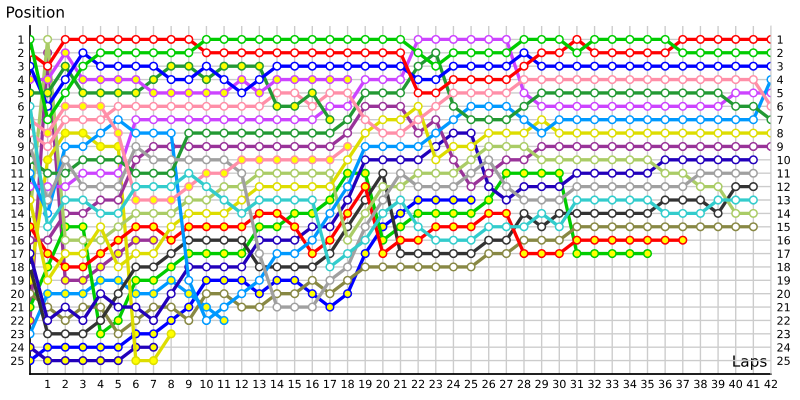  I want to click on x-tick-label: 2, so click(65, 384).